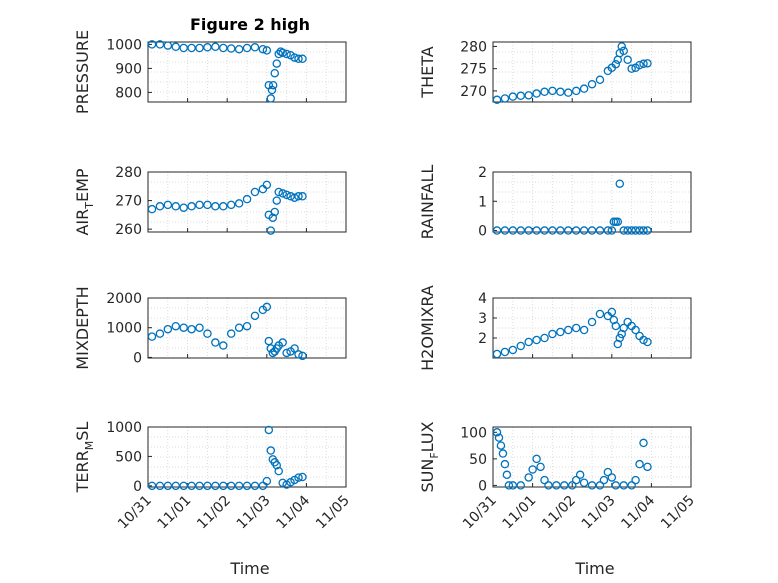  Describe the element at coordinates (128, 69) in the screenshot. I see `y-tick-label: 900` at that location.